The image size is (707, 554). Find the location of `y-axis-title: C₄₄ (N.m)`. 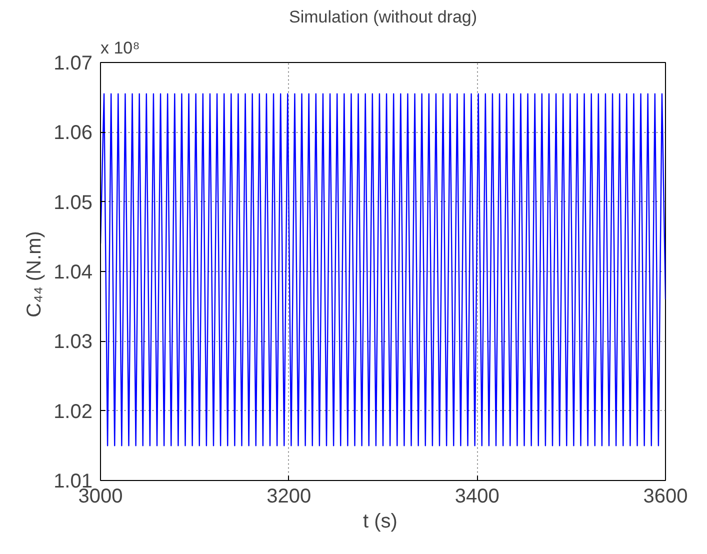

y-axis-title: C₄₄ (N.m) is located at coordinates (35, 274).